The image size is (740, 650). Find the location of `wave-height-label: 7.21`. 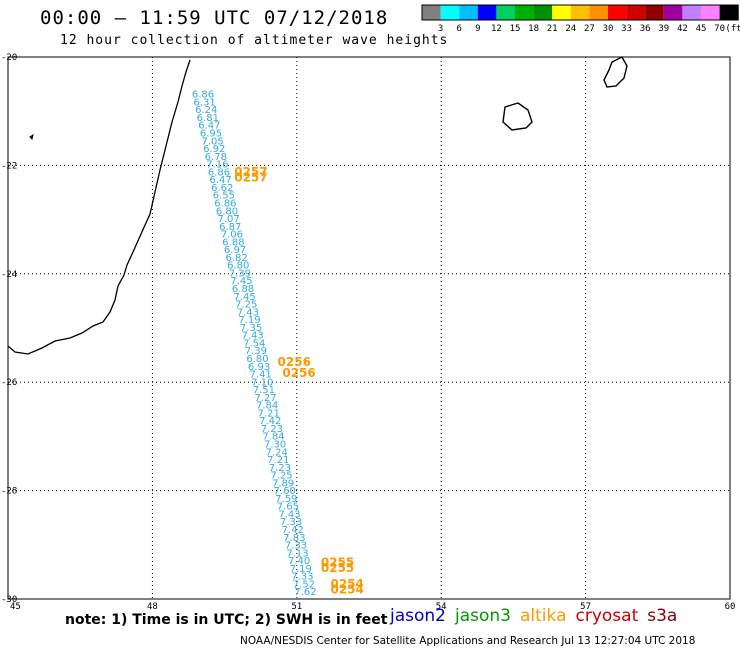

wave-height-label: 7.21 is located at coordinates (269, 413).